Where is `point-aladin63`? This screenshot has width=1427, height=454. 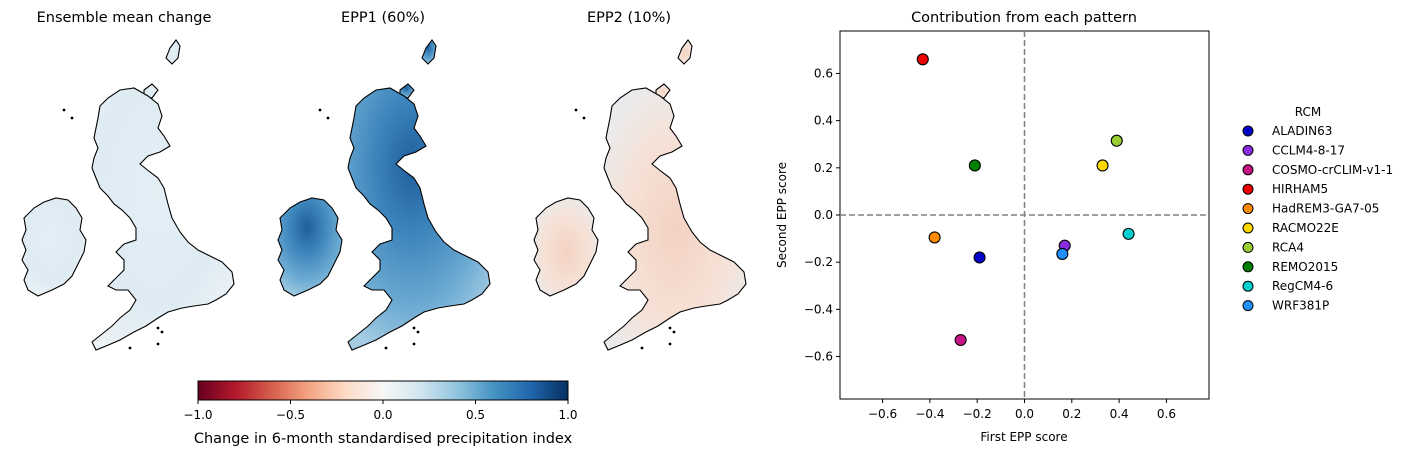 point-aladin63 is located at coordinates (979, 257).